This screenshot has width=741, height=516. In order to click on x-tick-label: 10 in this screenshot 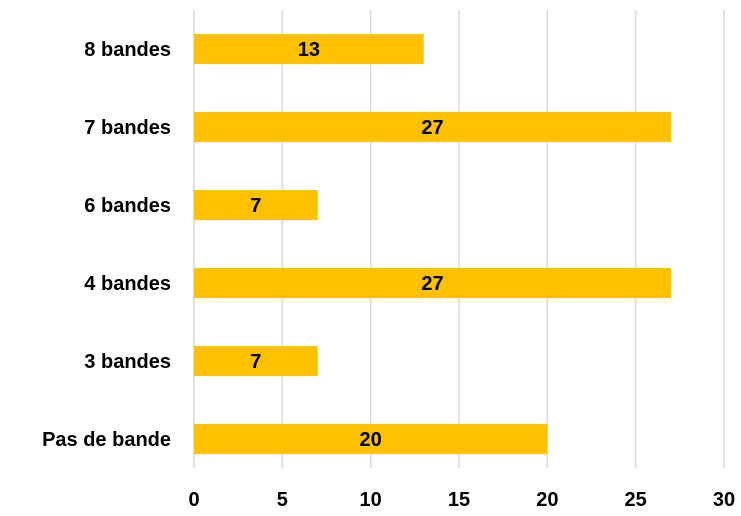, I will do `click(371, 500)`.